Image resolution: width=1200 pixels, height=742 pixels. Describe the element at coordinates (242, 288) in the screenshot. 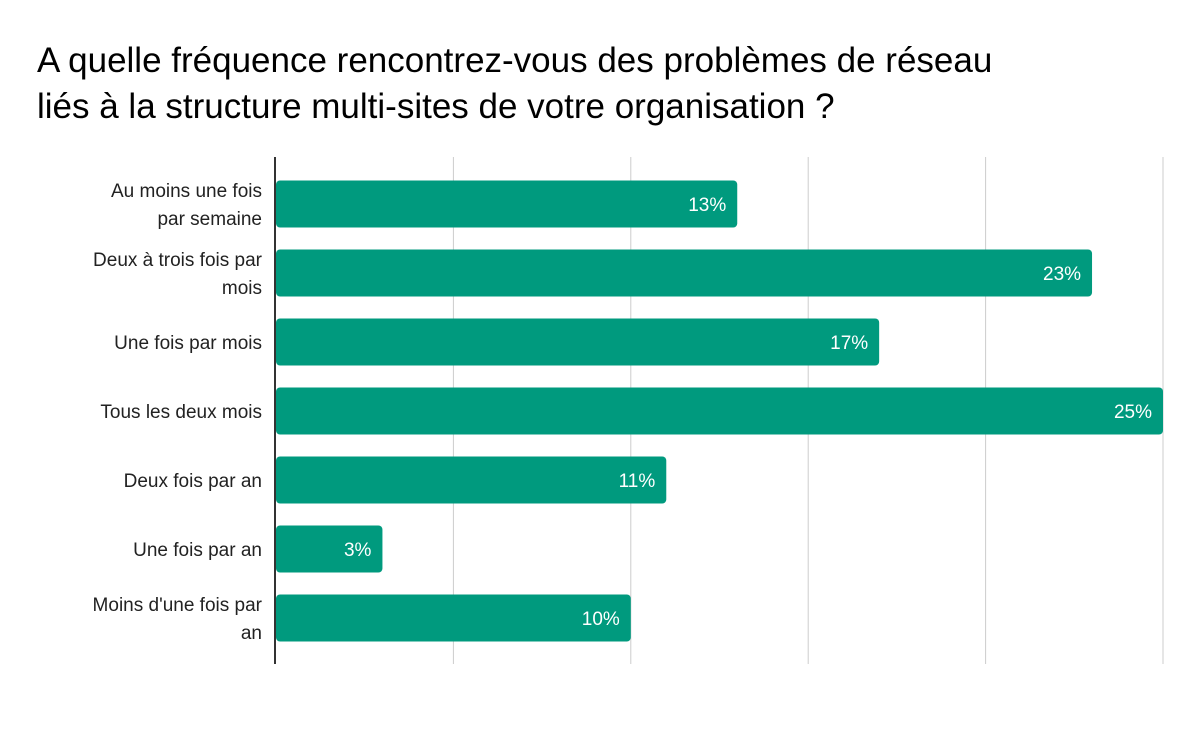

I see `category-label-1-line-1: mois` at that location.